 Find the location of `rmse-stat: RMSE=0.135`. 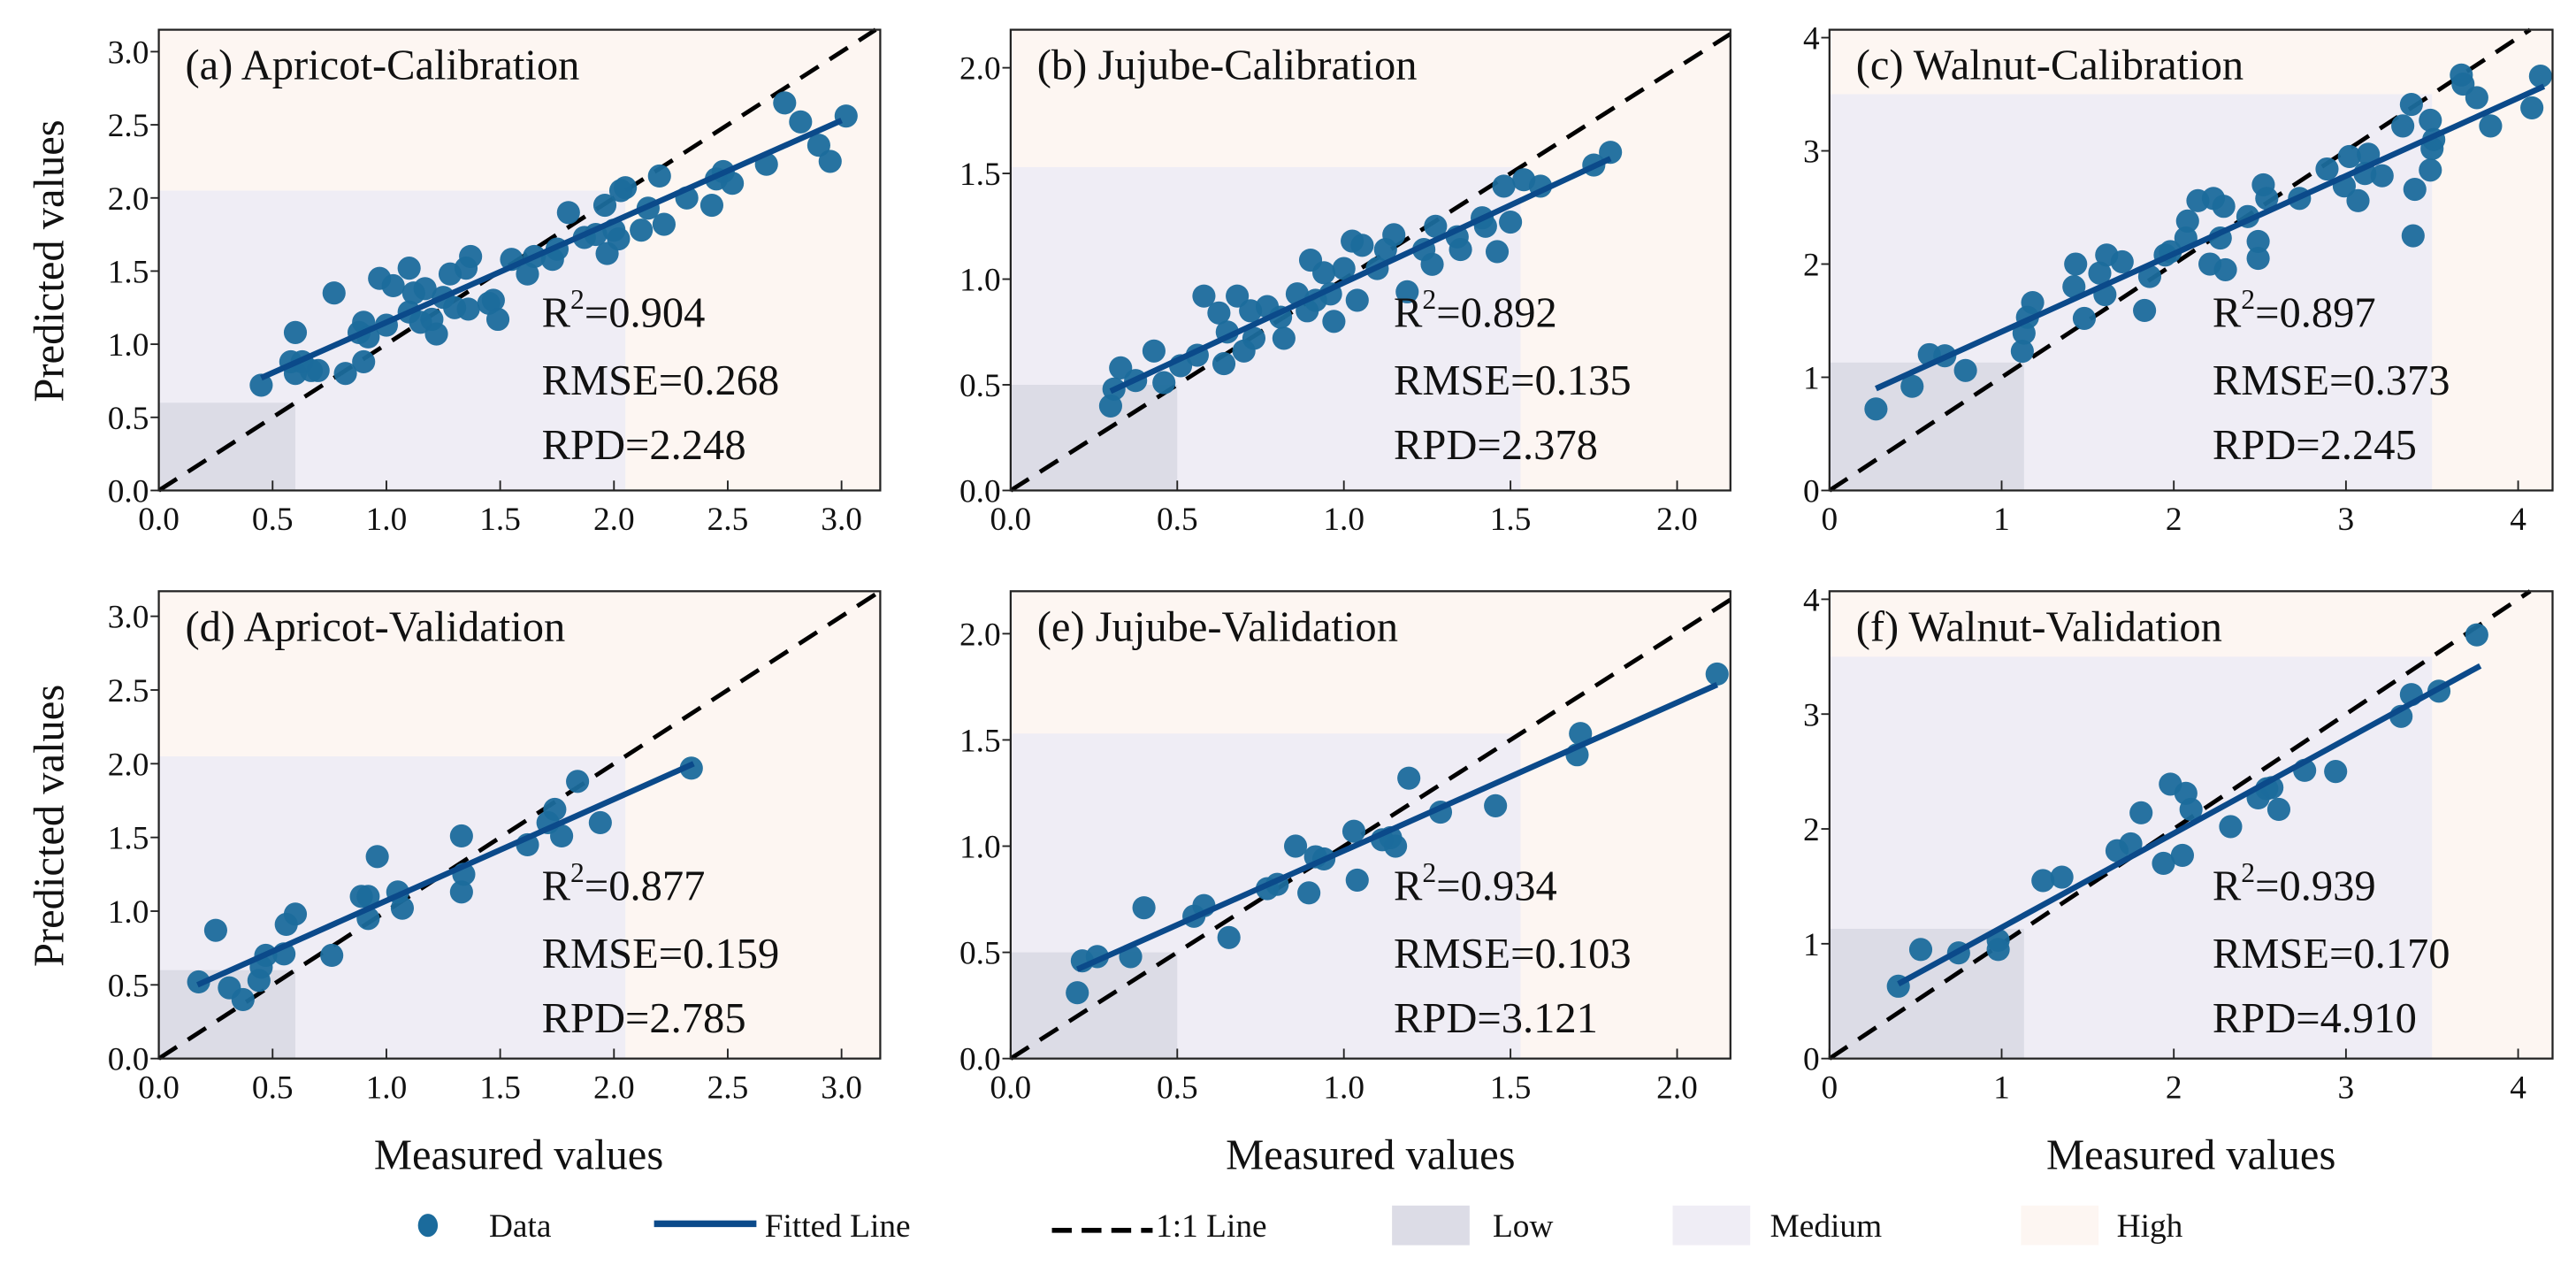

rmse-stat: RMSE=0.135 is located at coordinates (1513, 380).